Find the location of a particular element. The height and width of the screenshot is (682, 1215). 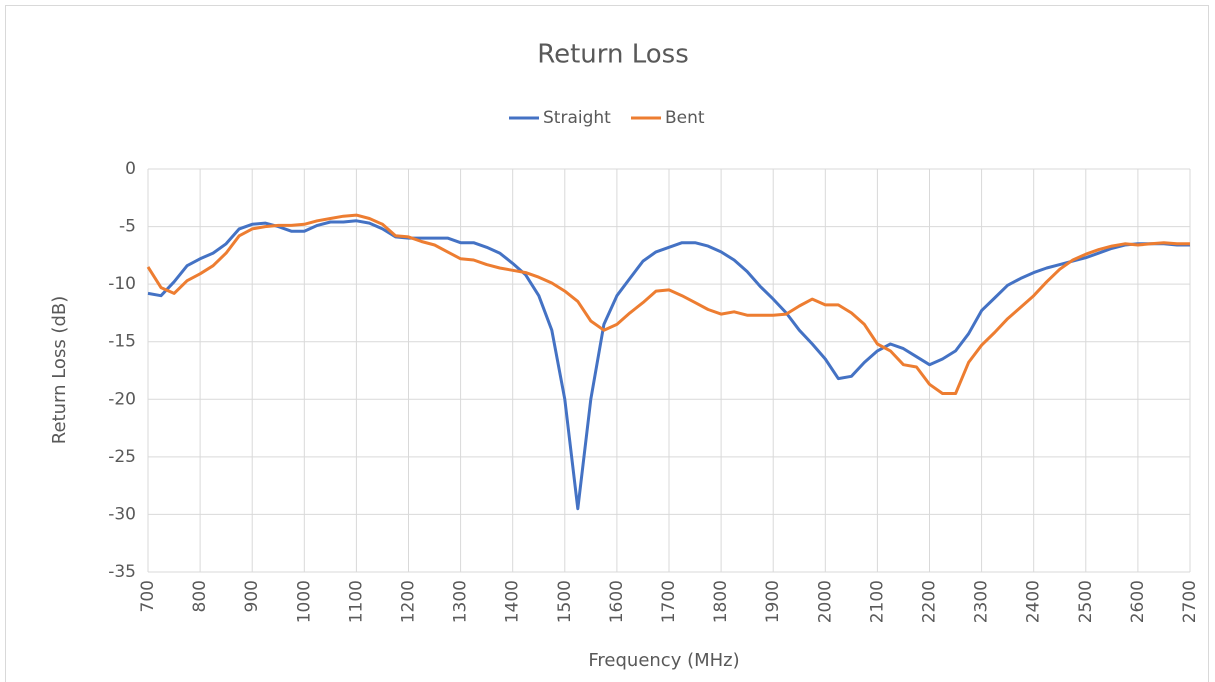

x-tick-label: 1500 is located at coordinates (565, 601).